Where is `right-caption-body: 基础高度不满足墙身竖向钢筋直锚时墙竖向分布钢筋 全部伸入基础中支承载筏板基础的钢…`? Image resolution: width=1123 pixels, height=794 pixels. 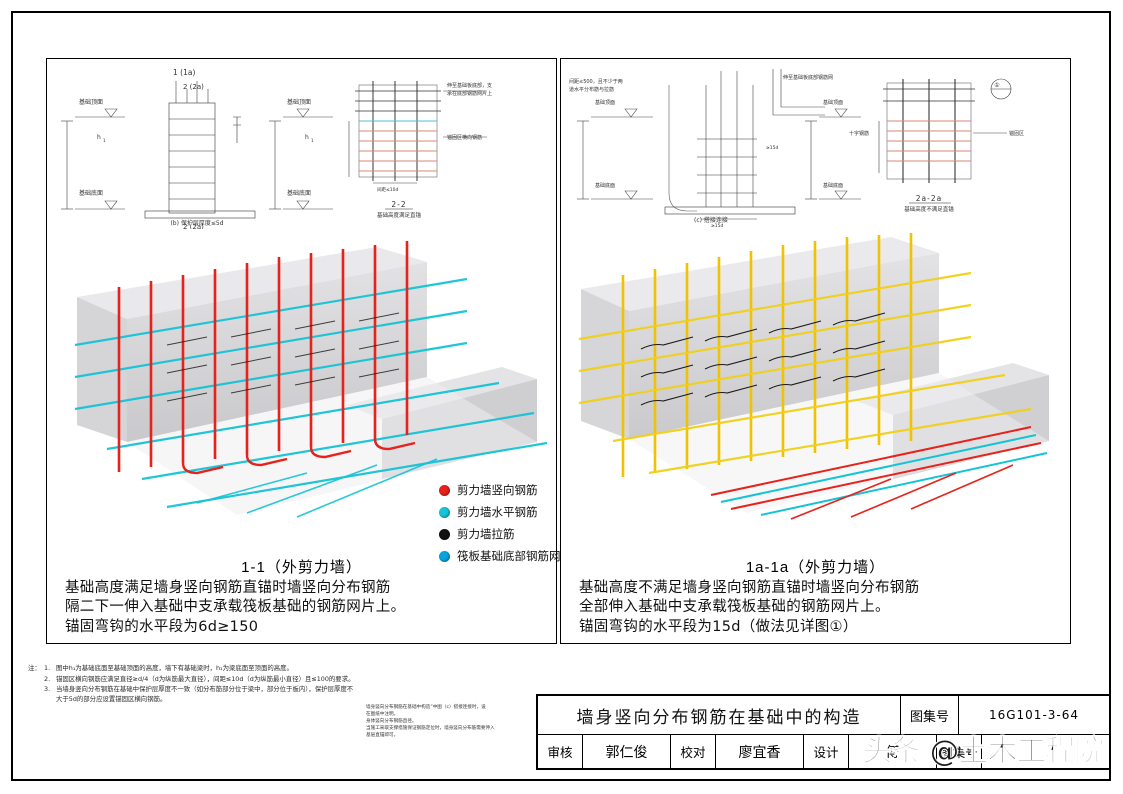
right-caption-body: 基础高度不满足墙身竖向钢筋直锚时墙竖向分布钢筋 全部伸入基础中支承载筏板基础的钢… is located at coordinates (749, 607).